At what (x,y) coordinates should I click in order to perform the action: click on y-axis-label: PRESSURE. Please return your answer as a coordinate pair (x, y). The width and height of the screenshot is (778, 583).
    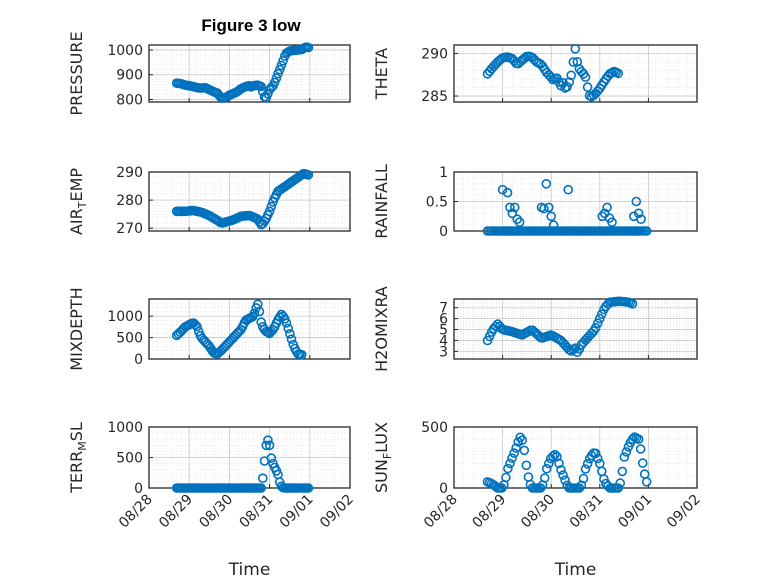
    Looking at the image, I should click on (76, 73).